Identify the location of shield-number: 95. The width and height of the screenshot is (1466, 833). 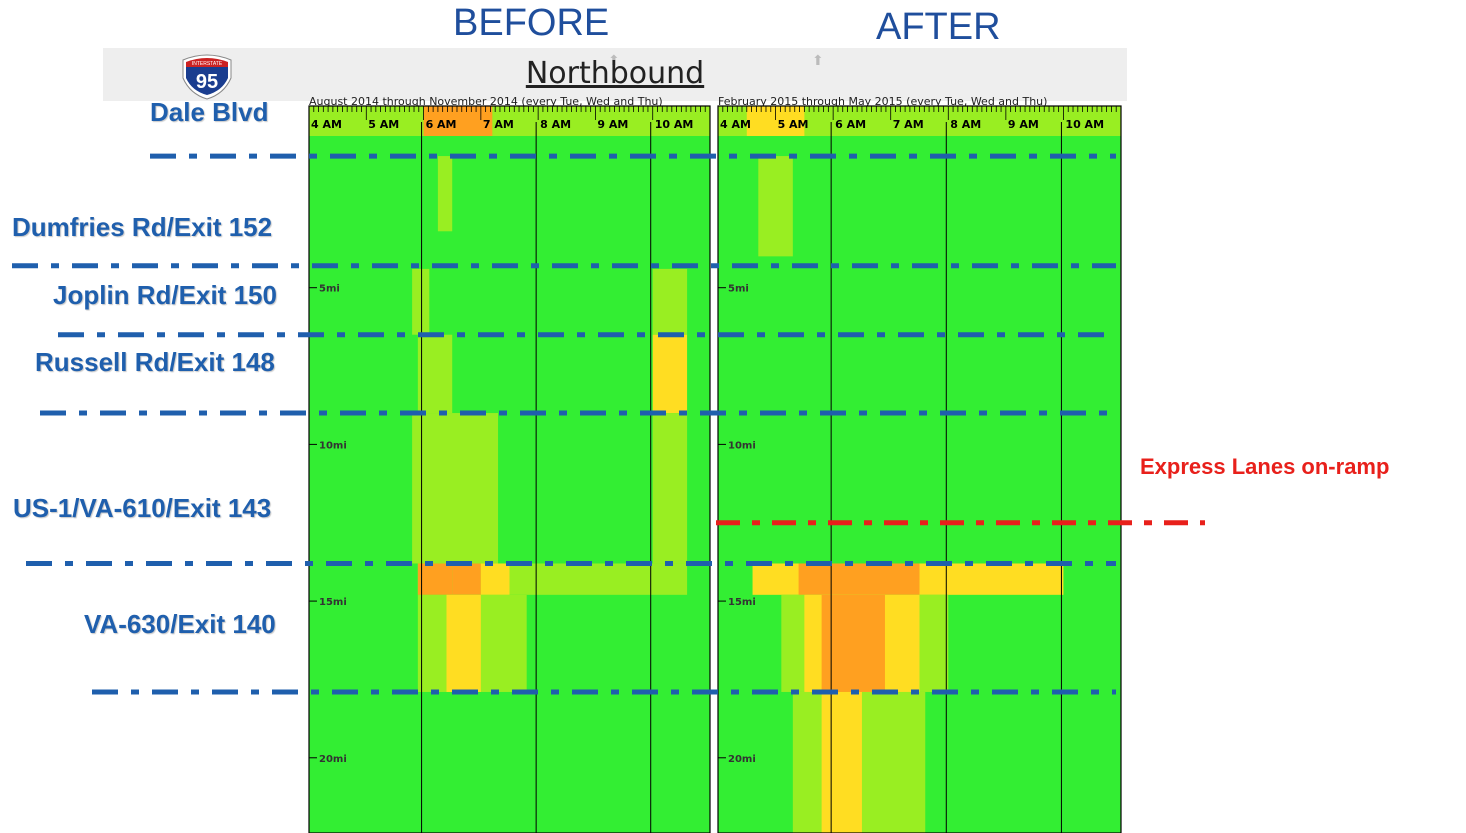
(207, 82).